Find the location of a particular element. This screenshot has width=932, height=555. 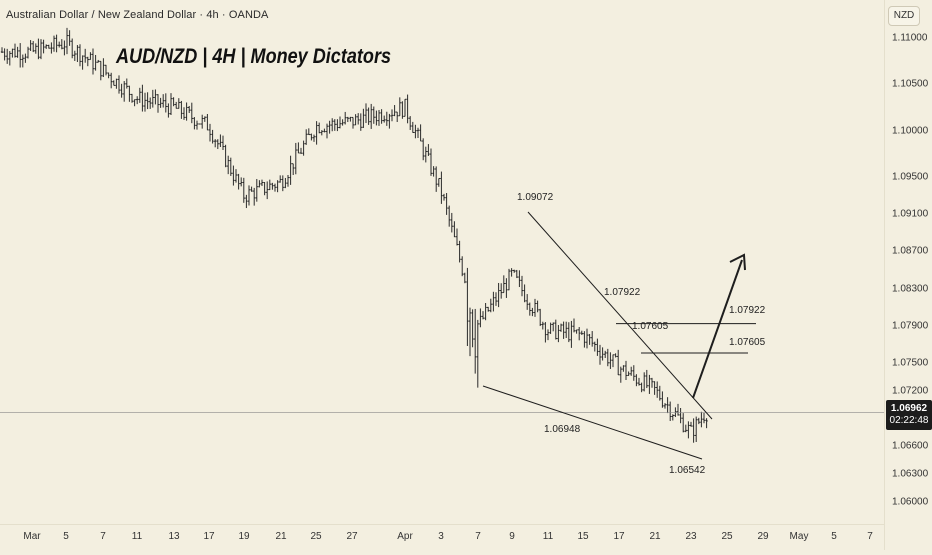

current-price-value: 1.06962 is located at coordinates (909, 408).